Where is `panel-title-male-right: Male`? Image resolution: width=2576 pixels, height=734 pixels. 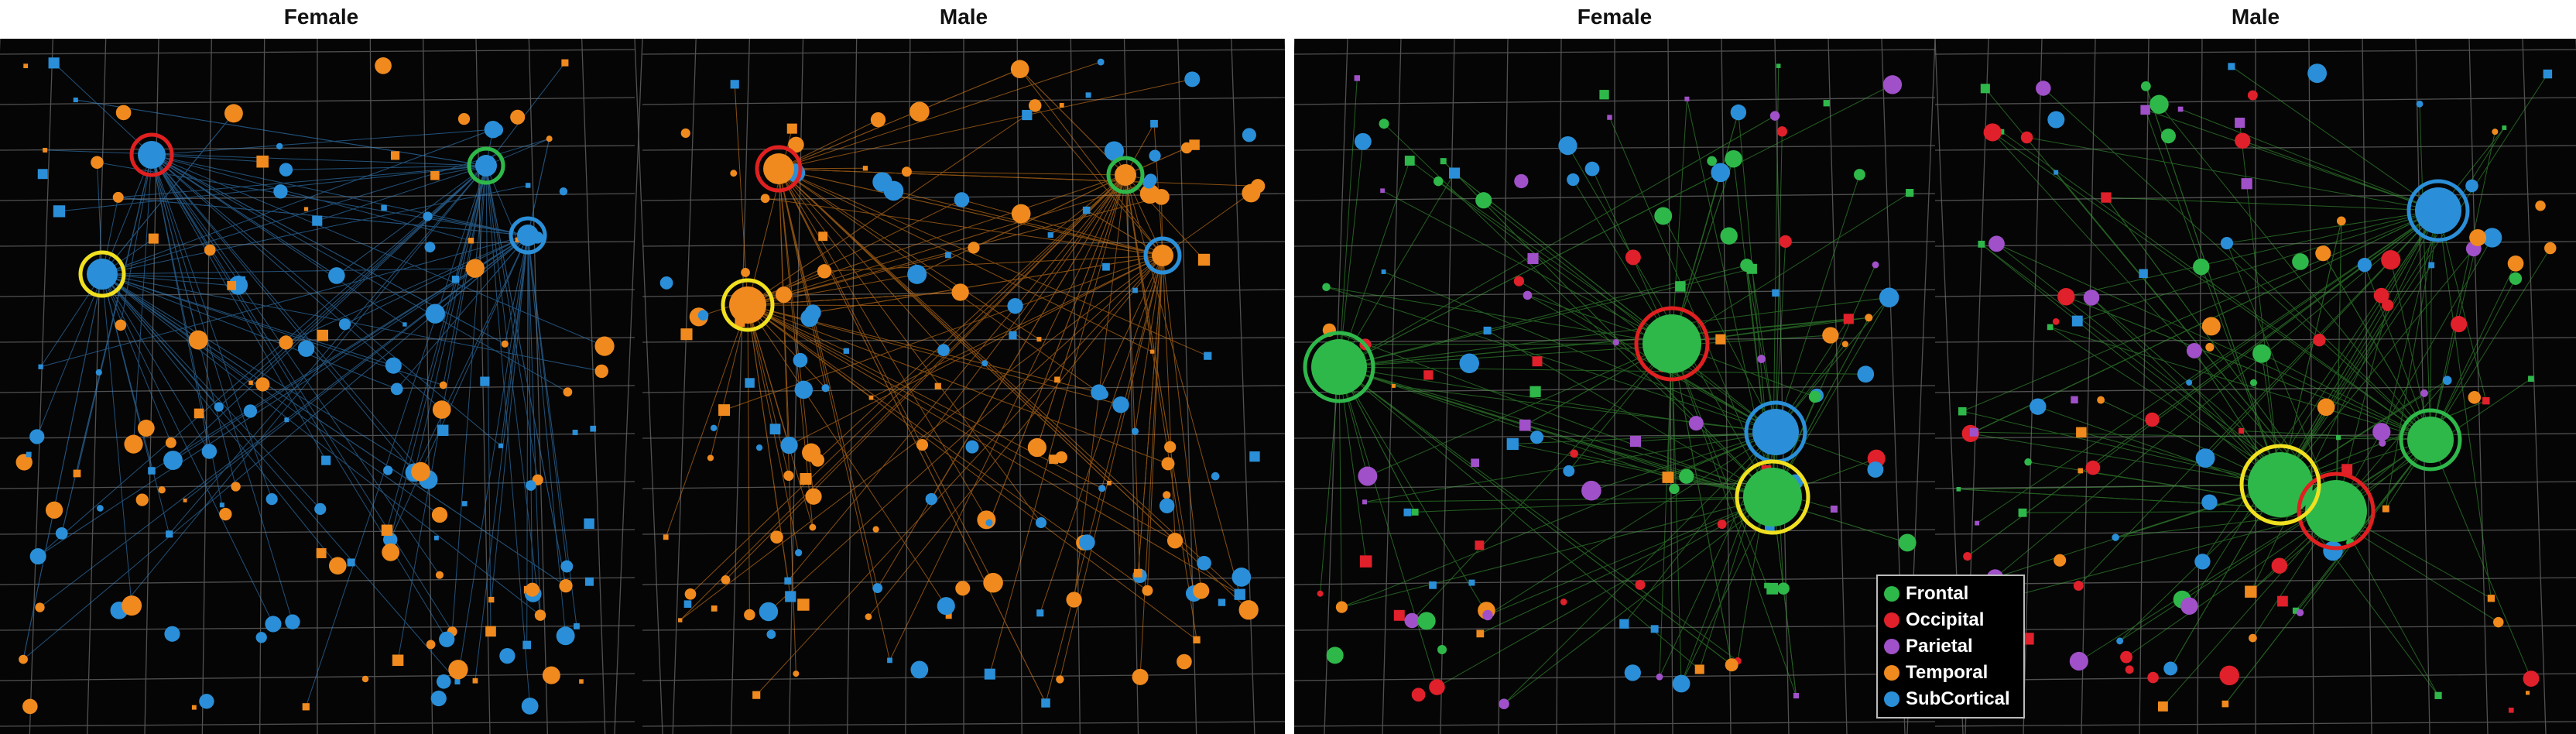 panel-title-male-right: Male is located at coordinates (2255, 17).